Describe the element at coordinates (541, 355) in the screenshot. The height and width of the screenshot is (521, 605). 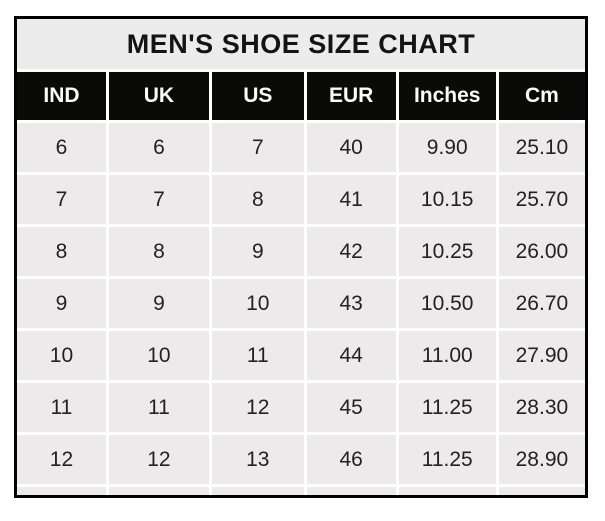
I see `table-cell: 27.90` at that location.